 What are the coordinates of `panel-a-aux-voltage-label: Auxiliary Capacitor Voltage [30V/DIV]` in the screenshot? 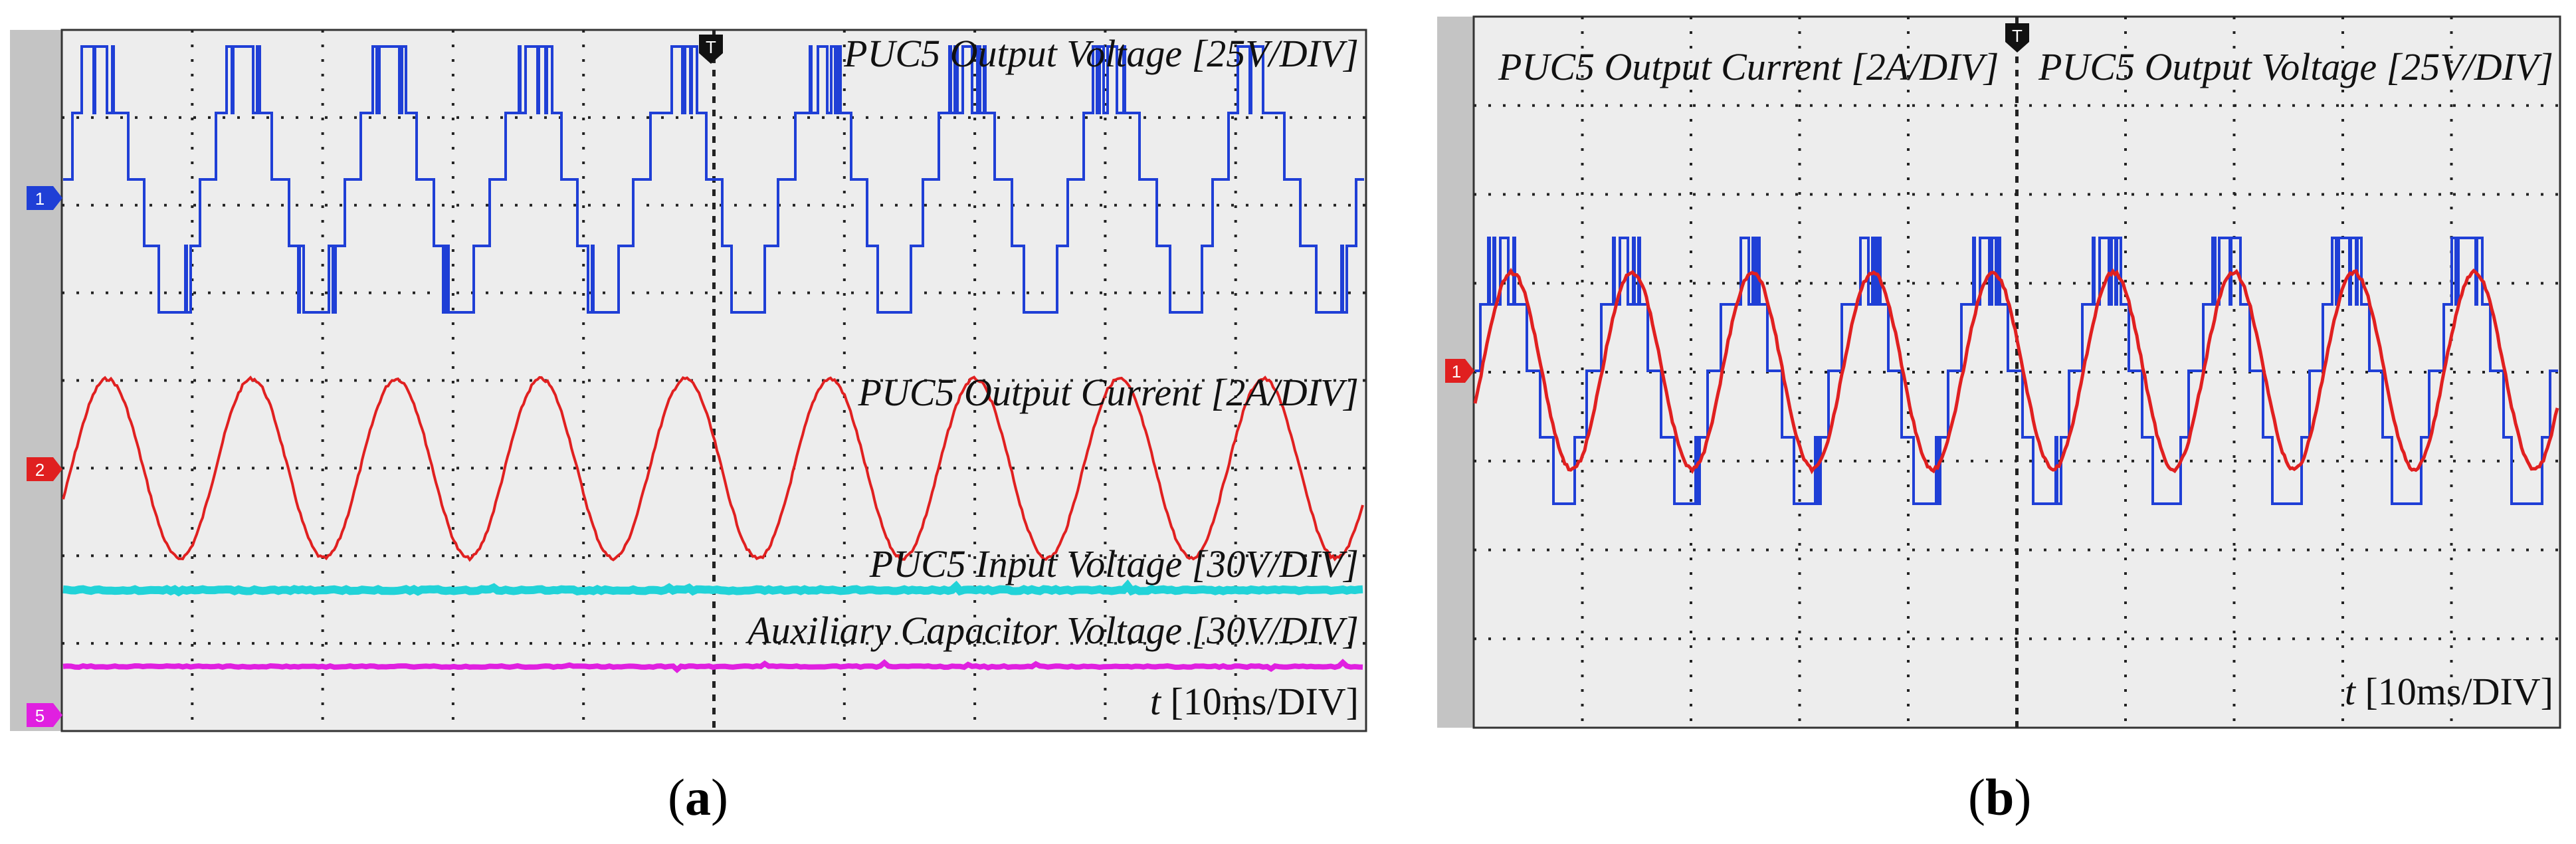 It's located at (1052, 630).